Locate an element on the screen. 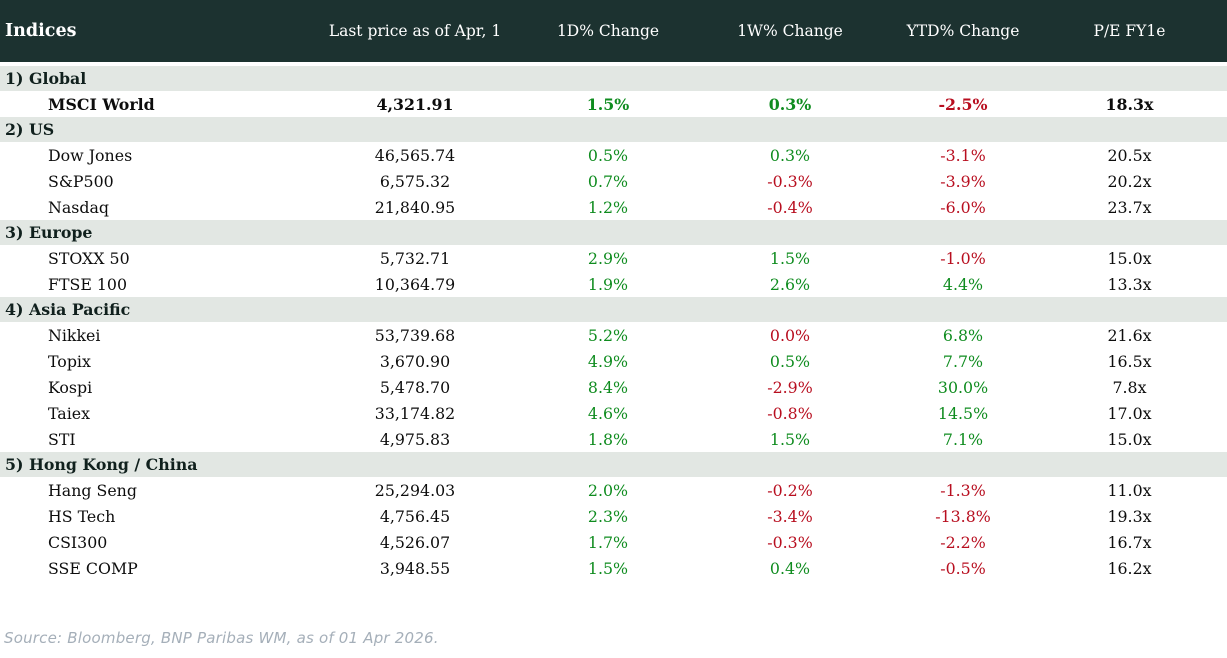 This screenshot has height=658, width=1227. pe-ratio: 16.2x is located at coordinates (1129, 568).